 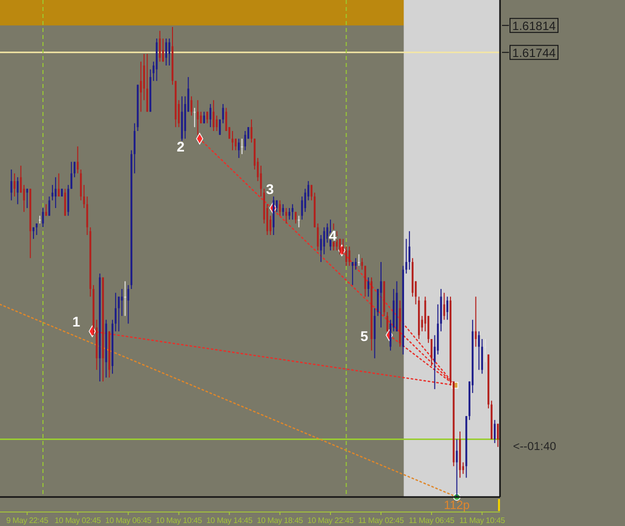 What do you see at coordinates (180, 146) in the screenshot?
I see `annotation: 2` at bounding box center [180, 146].